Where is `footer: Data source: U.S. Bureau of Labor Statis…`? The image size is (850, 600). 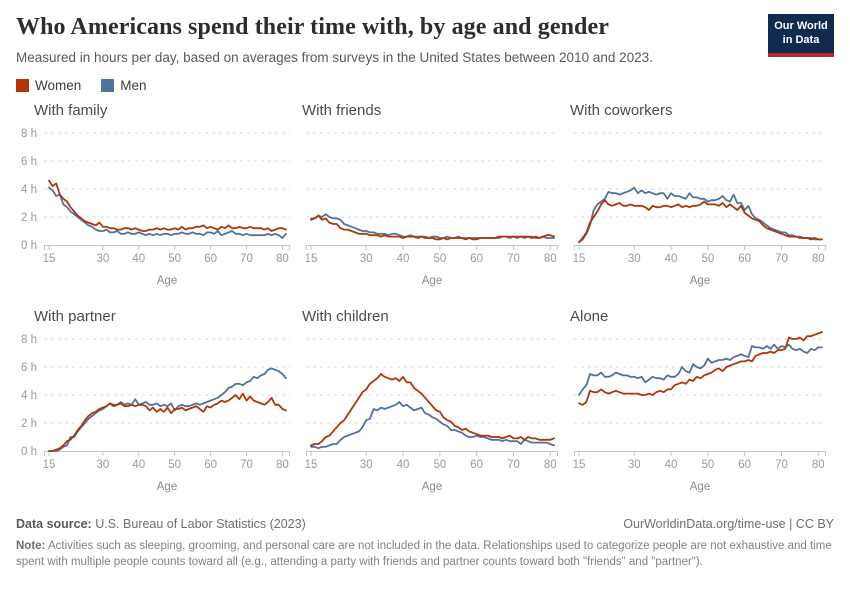
footer: Data source: U.S. Bureau of Labor Statis… is located at coordinates (425, 524).